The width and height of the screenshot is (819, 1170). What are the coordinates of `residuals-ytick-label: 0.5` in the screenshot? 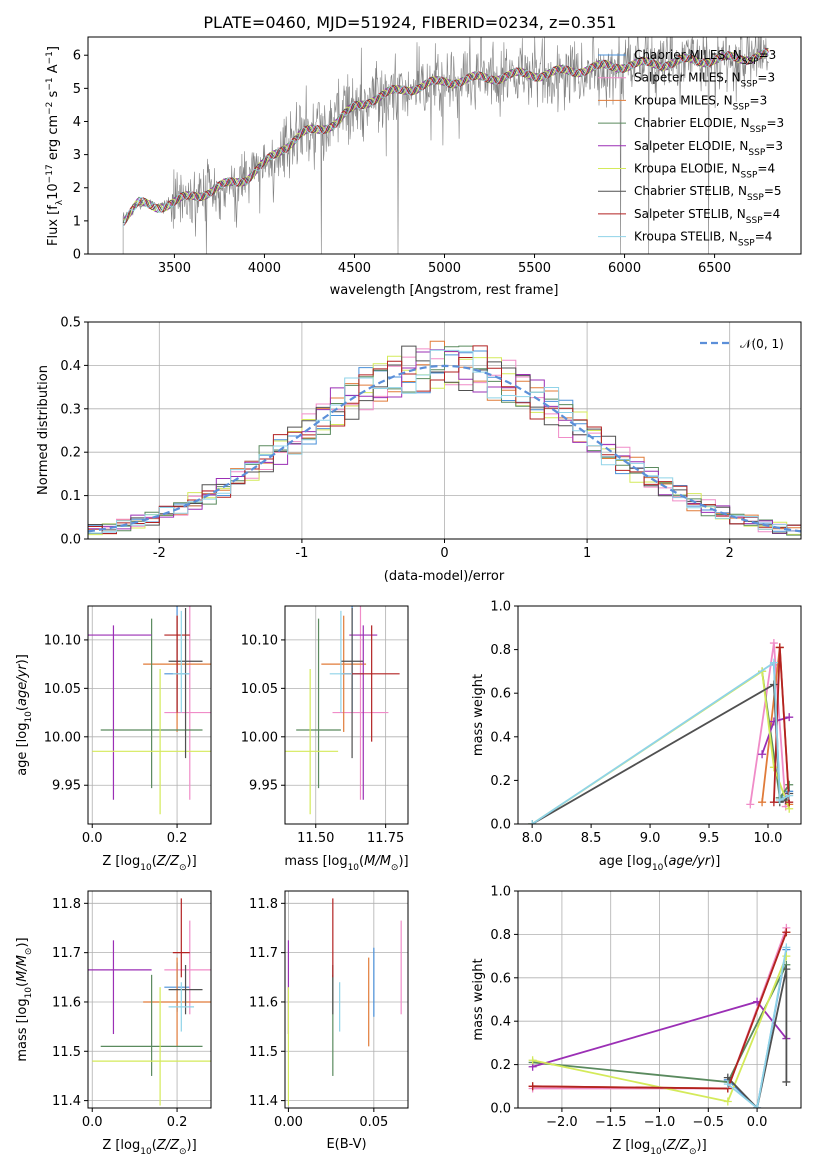 It's located at (70, 323).